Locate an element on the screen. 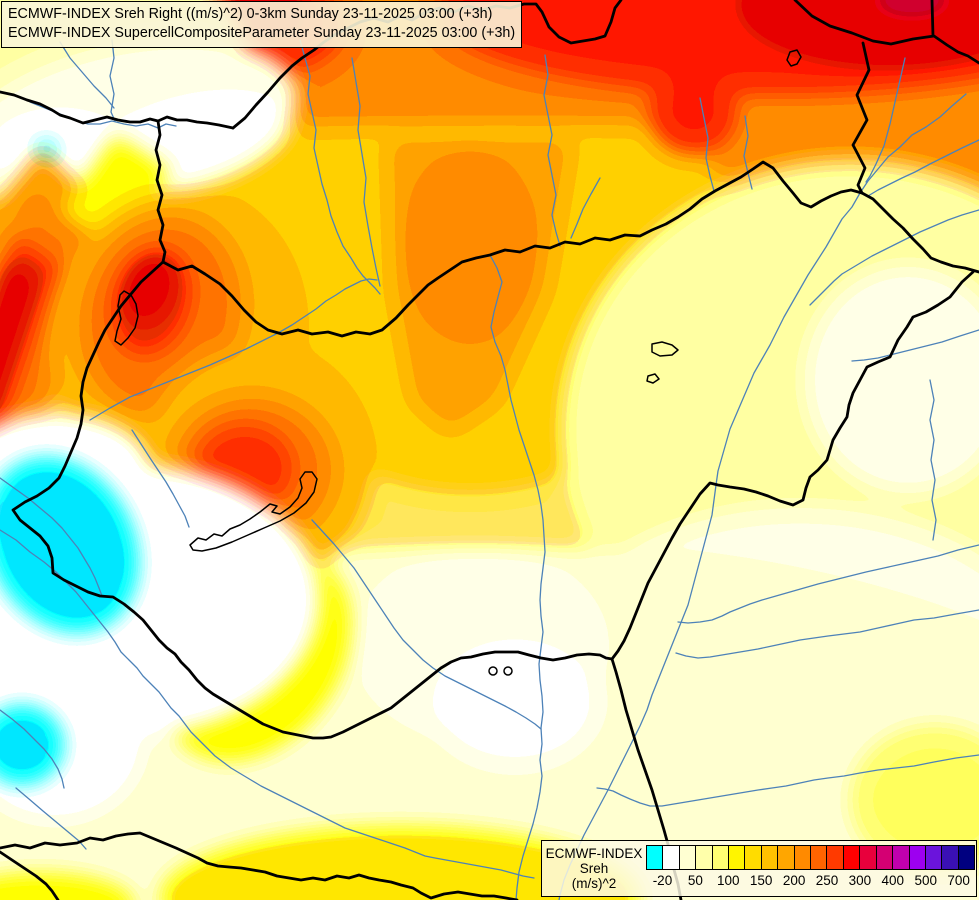 The width and height of the screenshot is (979, 900). legend-tick-label: 700 is located at coordinates (958, 880).